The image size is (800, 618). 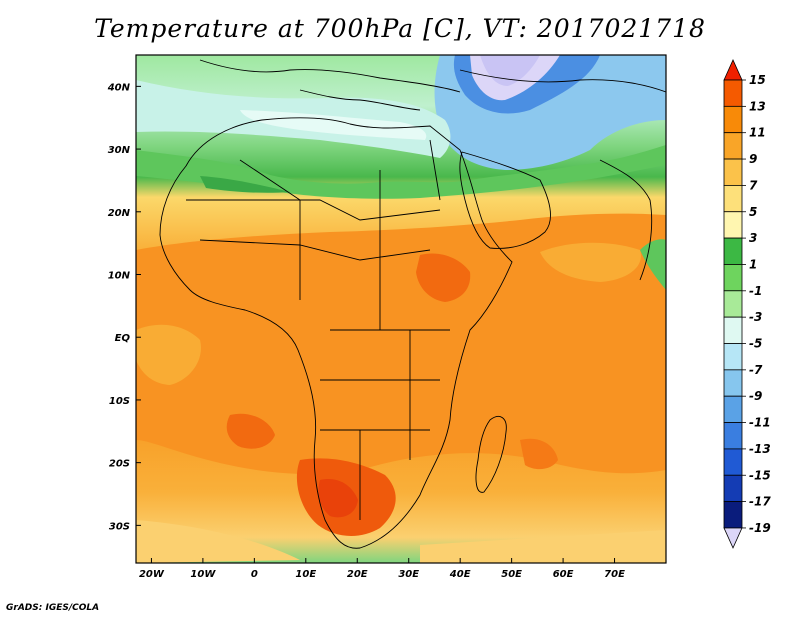 What do you see at coordinates (756, 370) in the screenshot?
I see `colorbar-label: -7` at bounding box center [756, 370].